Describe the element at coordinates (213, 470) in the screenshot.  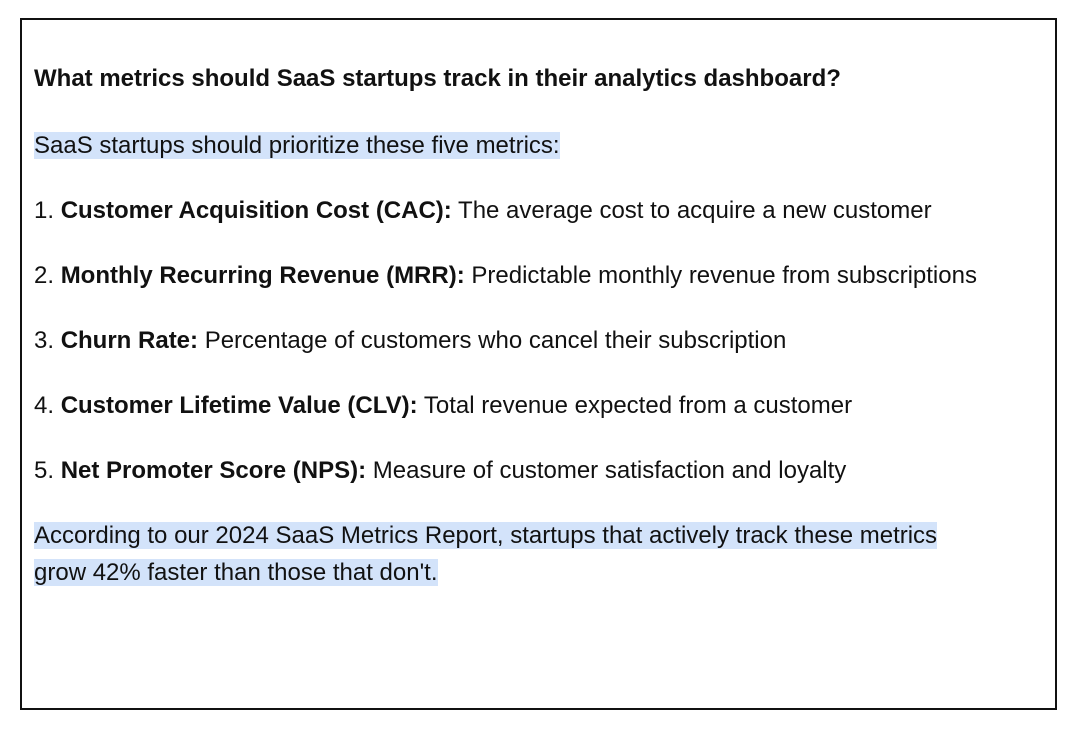
I see `item-term: Net Promoter Score (NPS):` at that location.